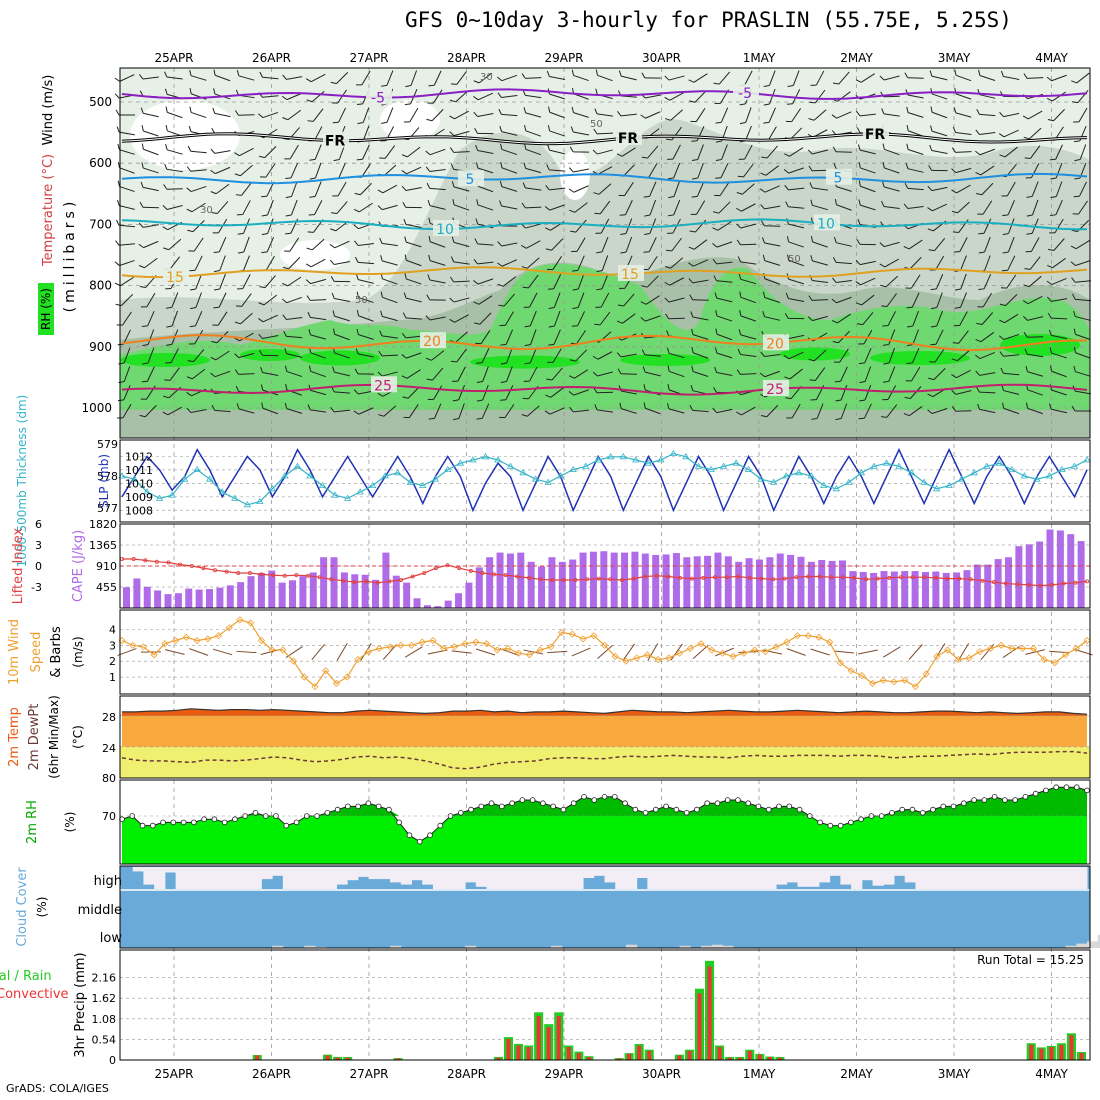  Describe the element at coordinates (96, 408) in the screenshot. I see `pressure-tick-label: 1000` at that location.